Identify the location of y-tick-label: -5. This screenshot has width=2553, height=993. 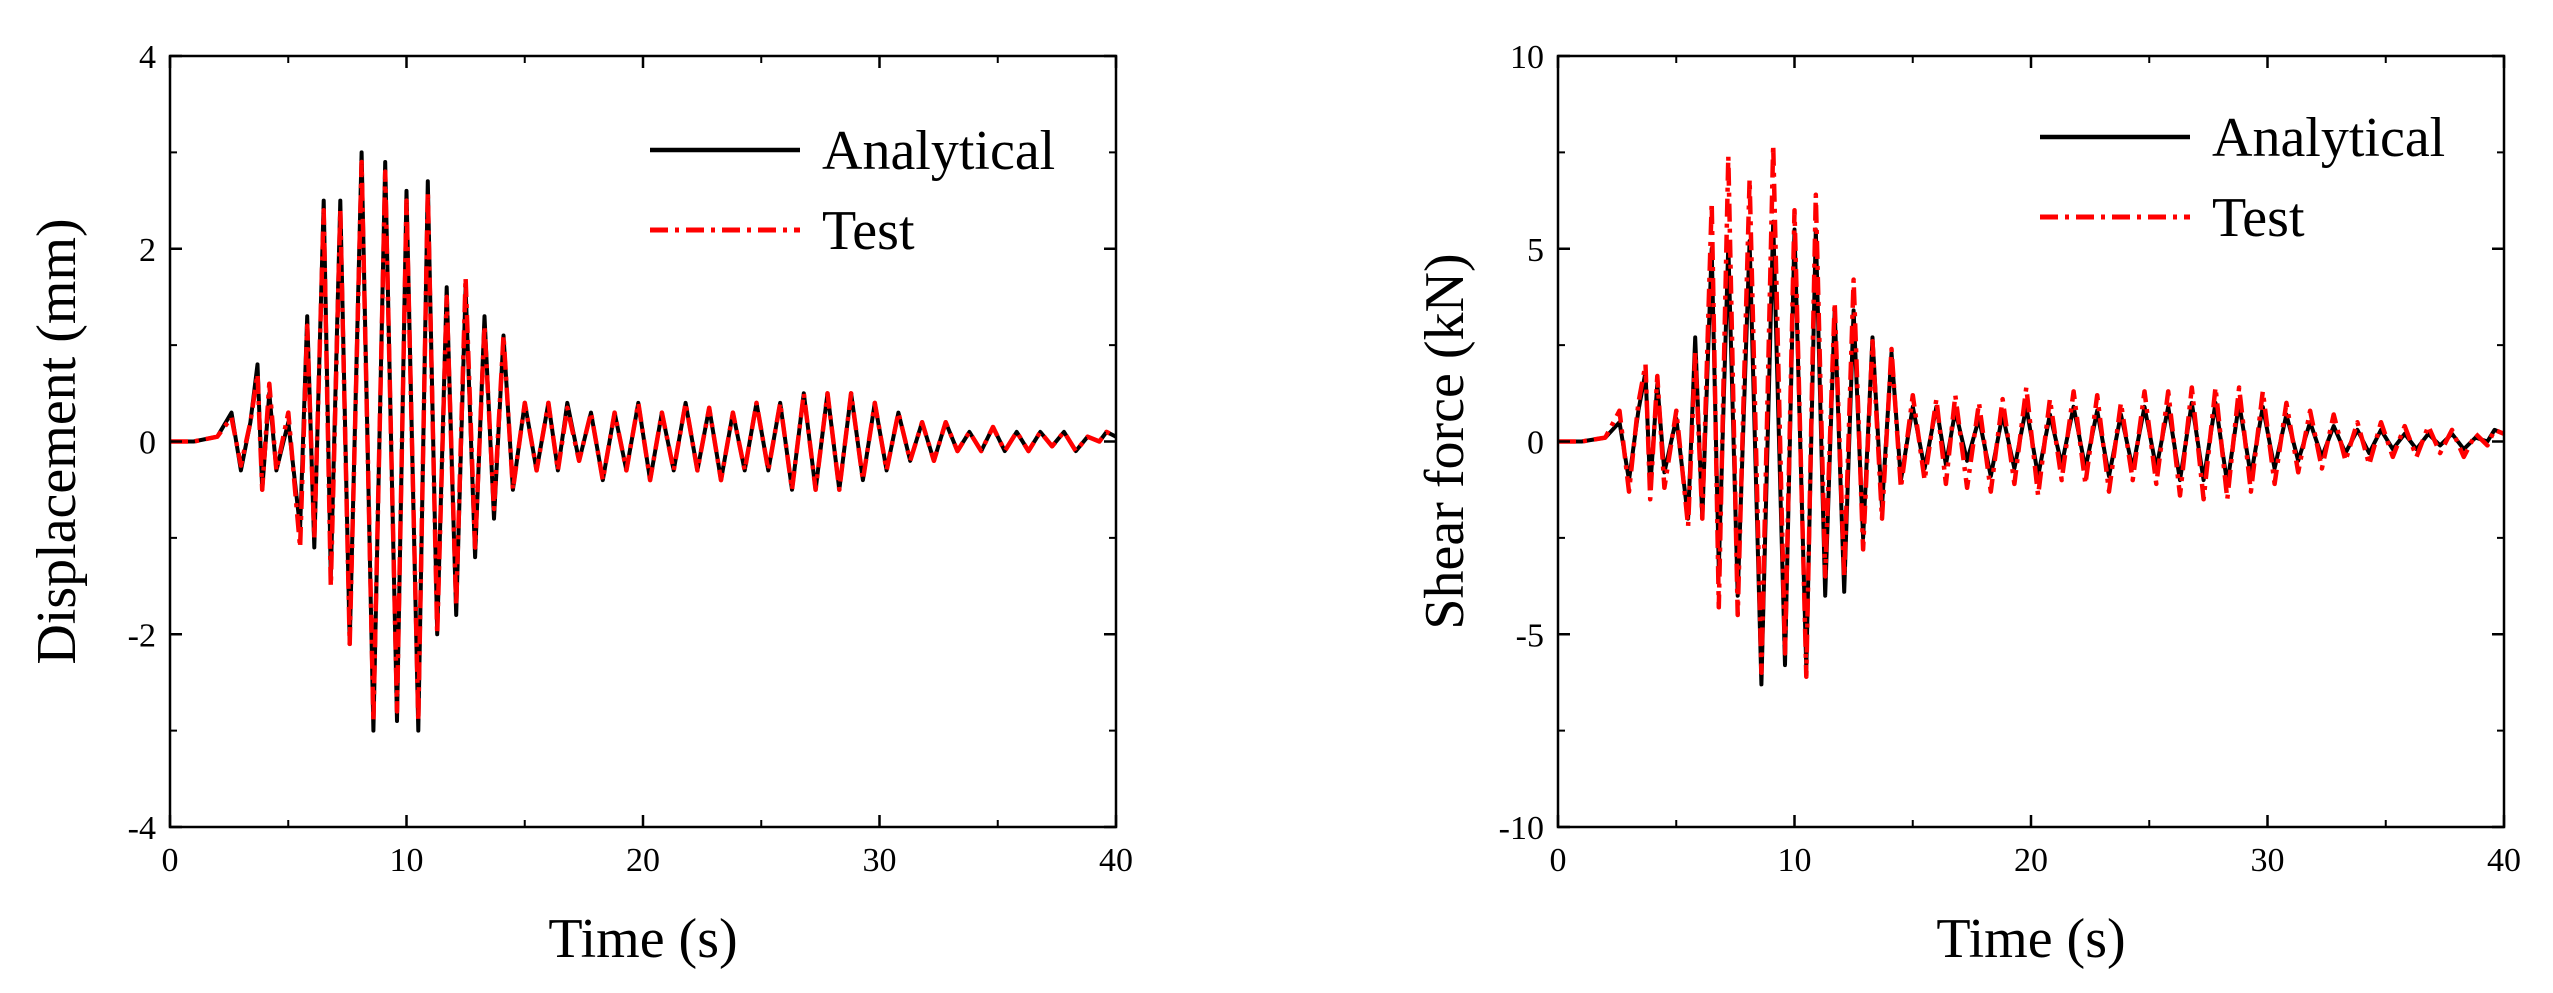
(1530, 635).